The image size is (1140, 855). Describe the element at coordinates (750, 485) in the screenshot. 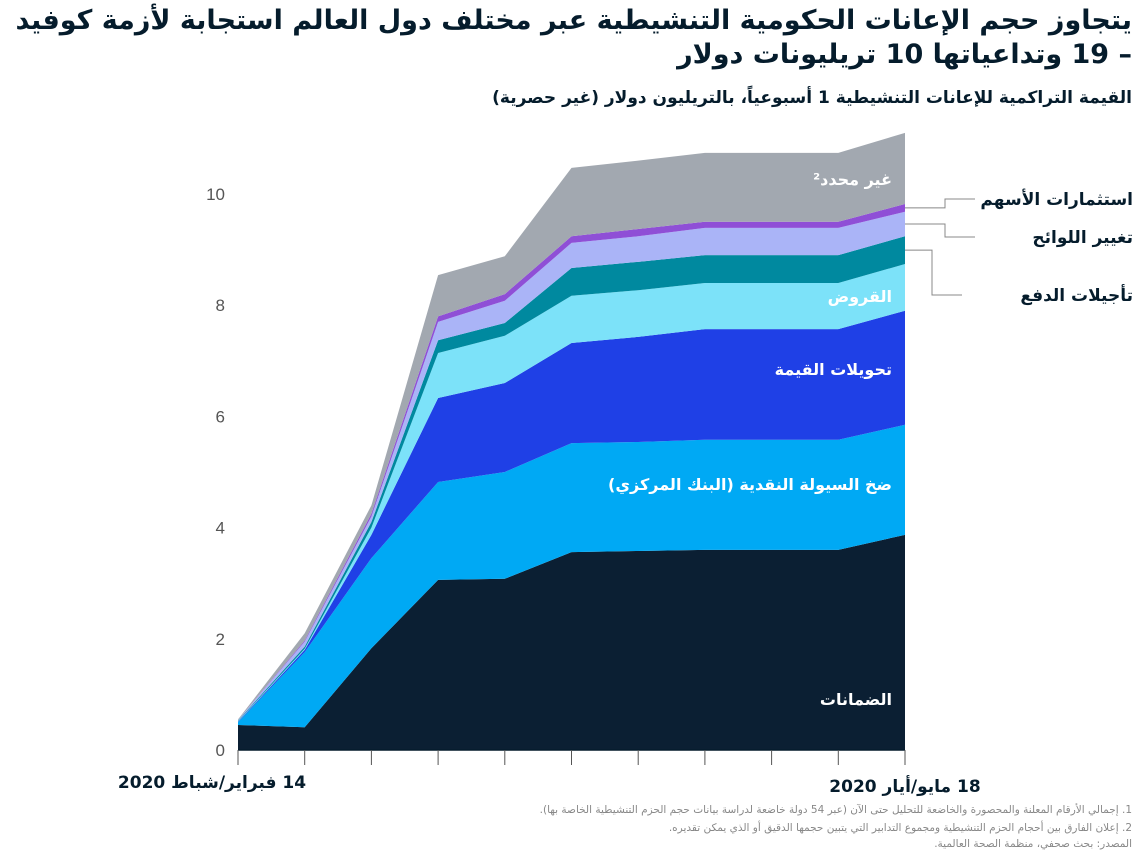

I see `series-label: ضخ السيولة النقدية (البنك المركزي)` at that location.